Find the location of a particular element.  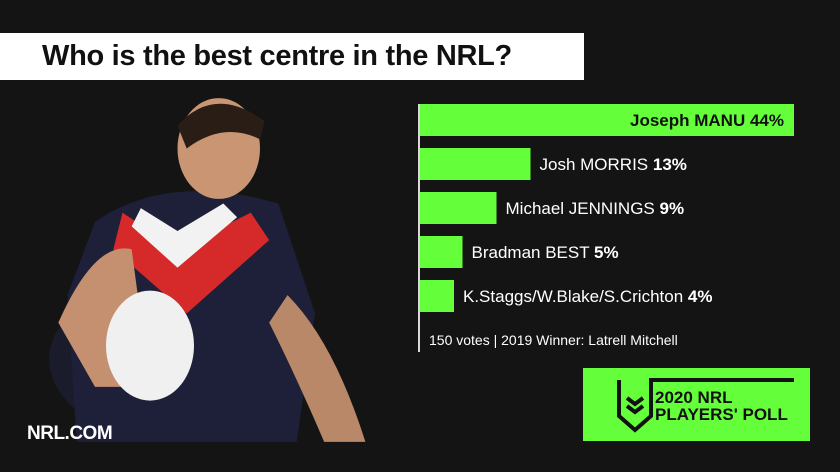

value-label: 4% is located at coordinates (700, 296).